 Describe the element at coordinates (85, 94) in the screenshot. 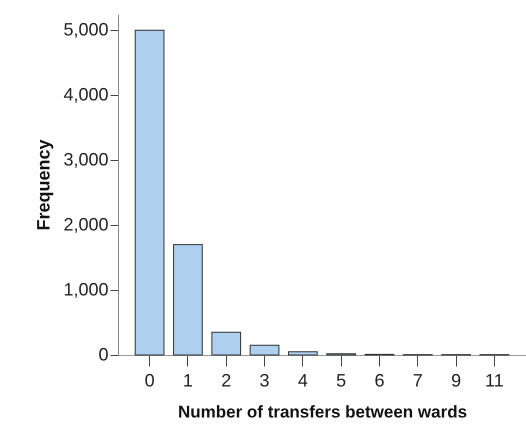

I see `y-tick-label: 4,000` at that location.